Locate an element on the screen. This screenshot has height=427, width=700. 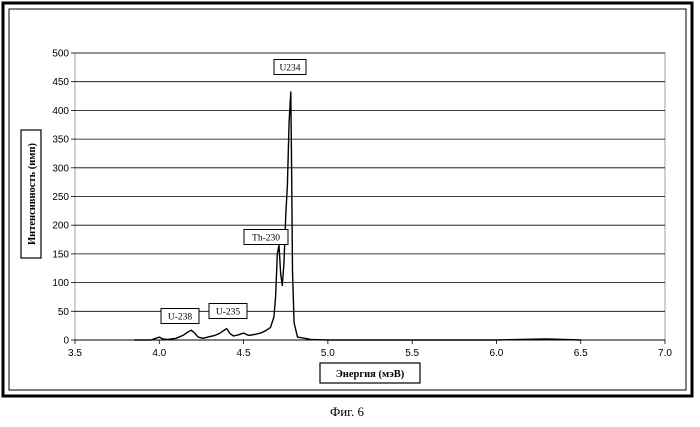
y-axis-title: Интенсивность (имп) is located at coordinates (32, 193).